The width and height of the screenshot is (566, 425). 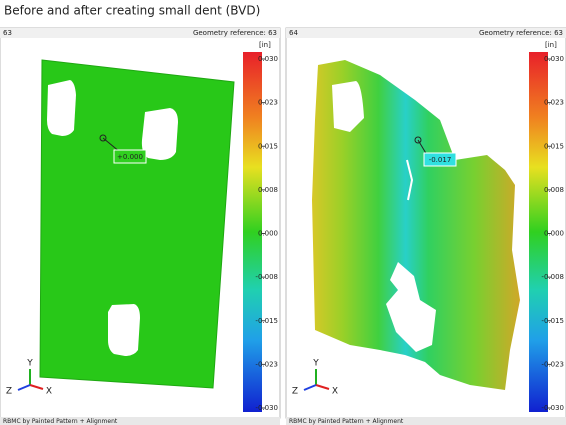 What do you see at coordinates (130, 157) in the screenshot?
I see `probe-label: +0.000` at bounding box center [130, 157].